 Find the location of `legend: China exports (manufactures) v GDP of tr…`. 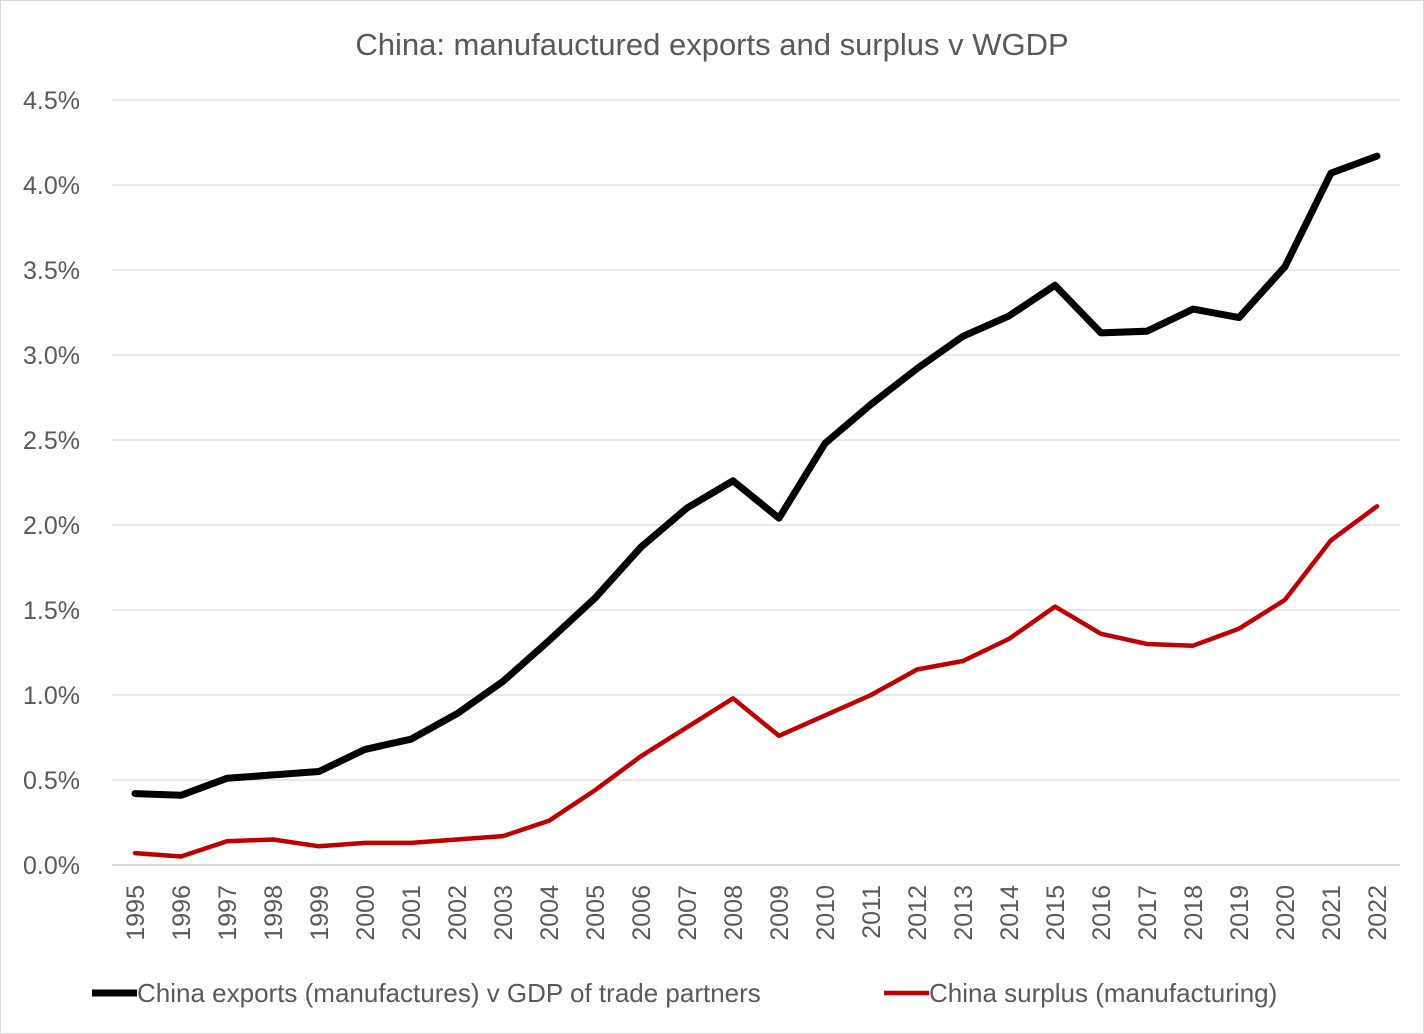

legend: China exports (manufactures) v GDP of tr… is located at coordinates (684, 993).